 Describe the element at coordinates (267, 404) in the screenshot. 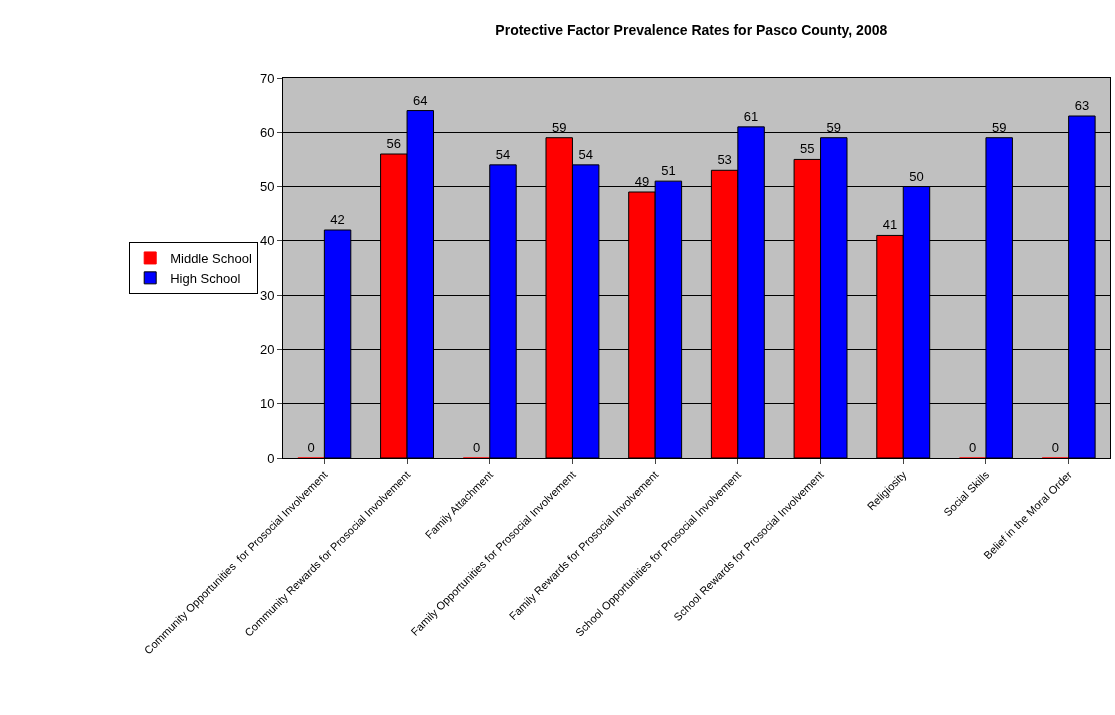

I see `y-tick-label: 10` at that location.